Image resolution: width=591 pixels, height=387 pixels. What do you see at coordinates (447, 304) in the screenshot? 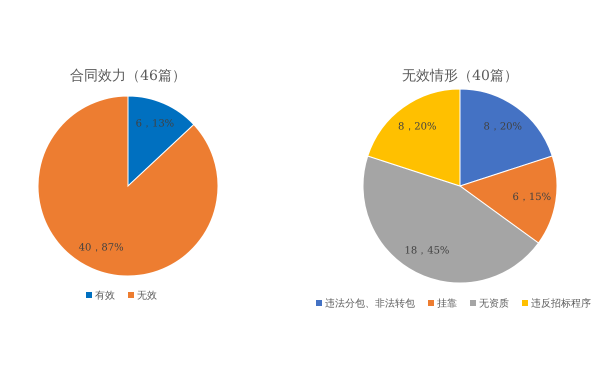
I see `legend-label: 挂靠` at bounding box center [447, 304].